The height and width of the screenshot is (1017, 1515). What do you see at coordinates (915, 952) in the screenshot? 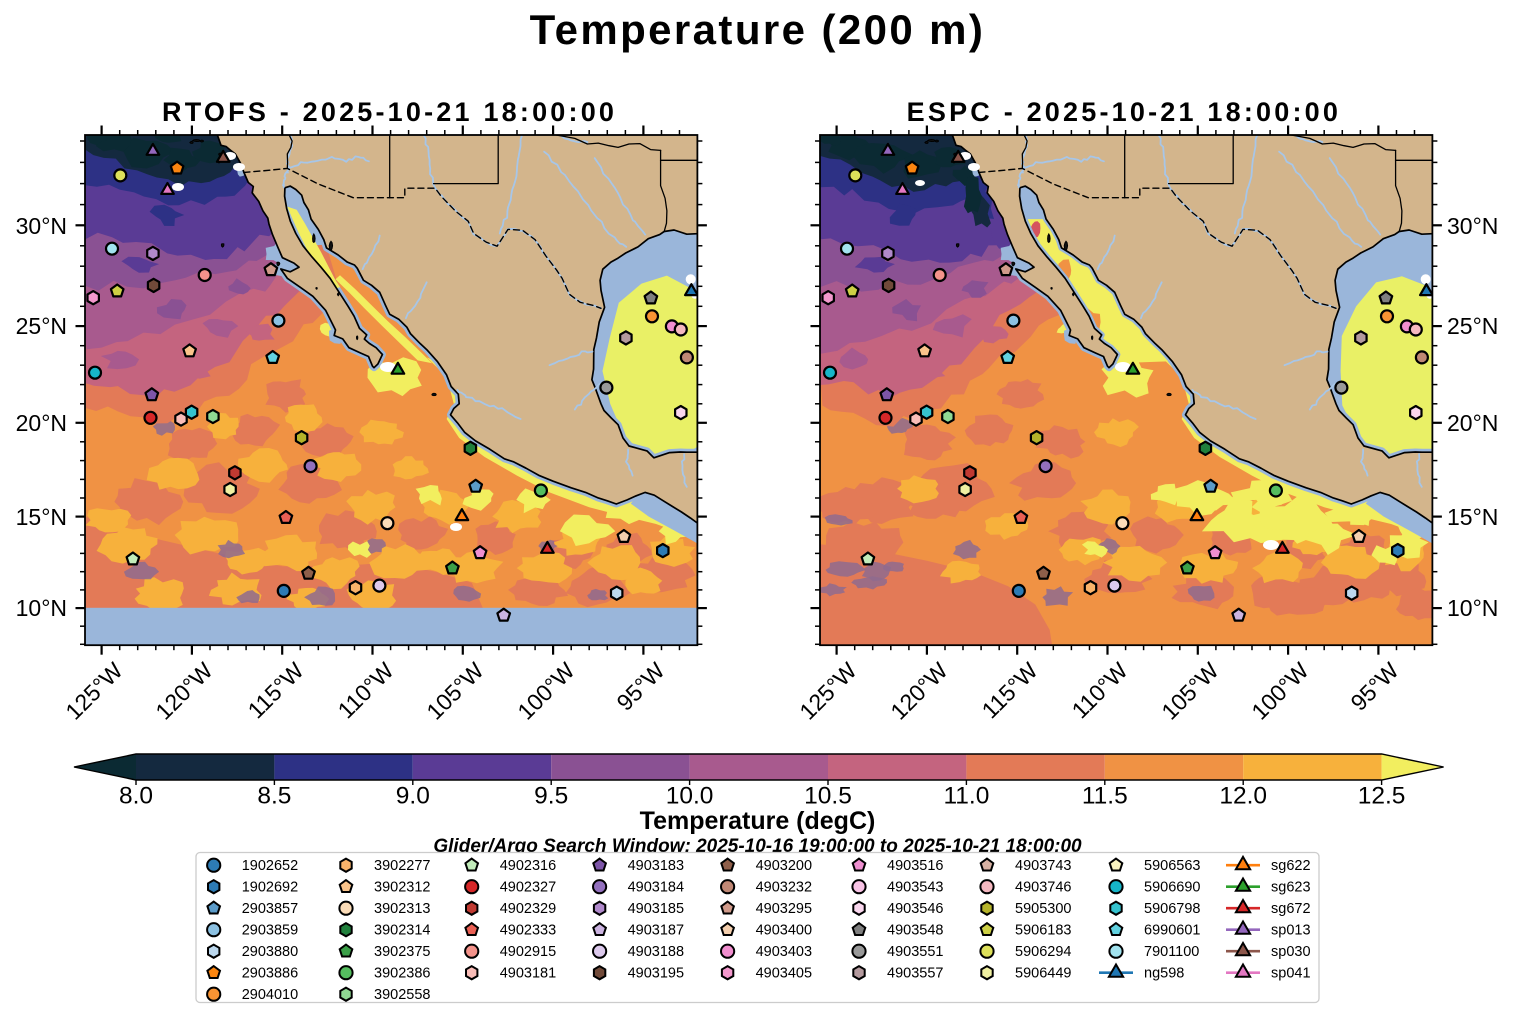
I see `svg-text: 4903551` at bounding box center [915, 952].